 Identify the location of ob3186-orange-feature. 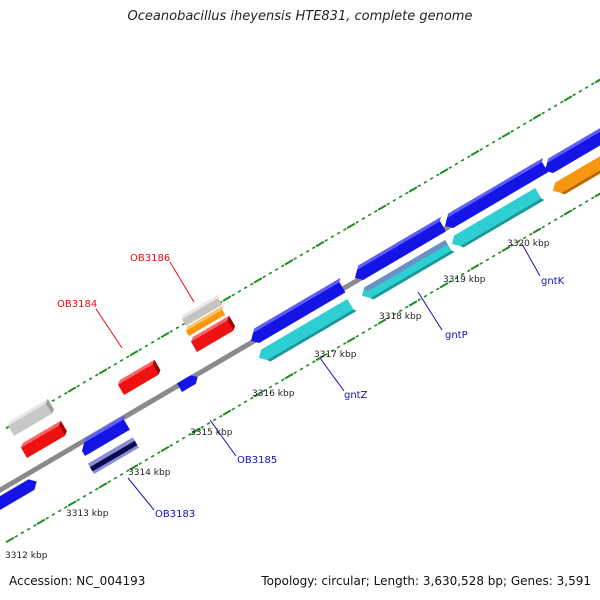
(205, 320).